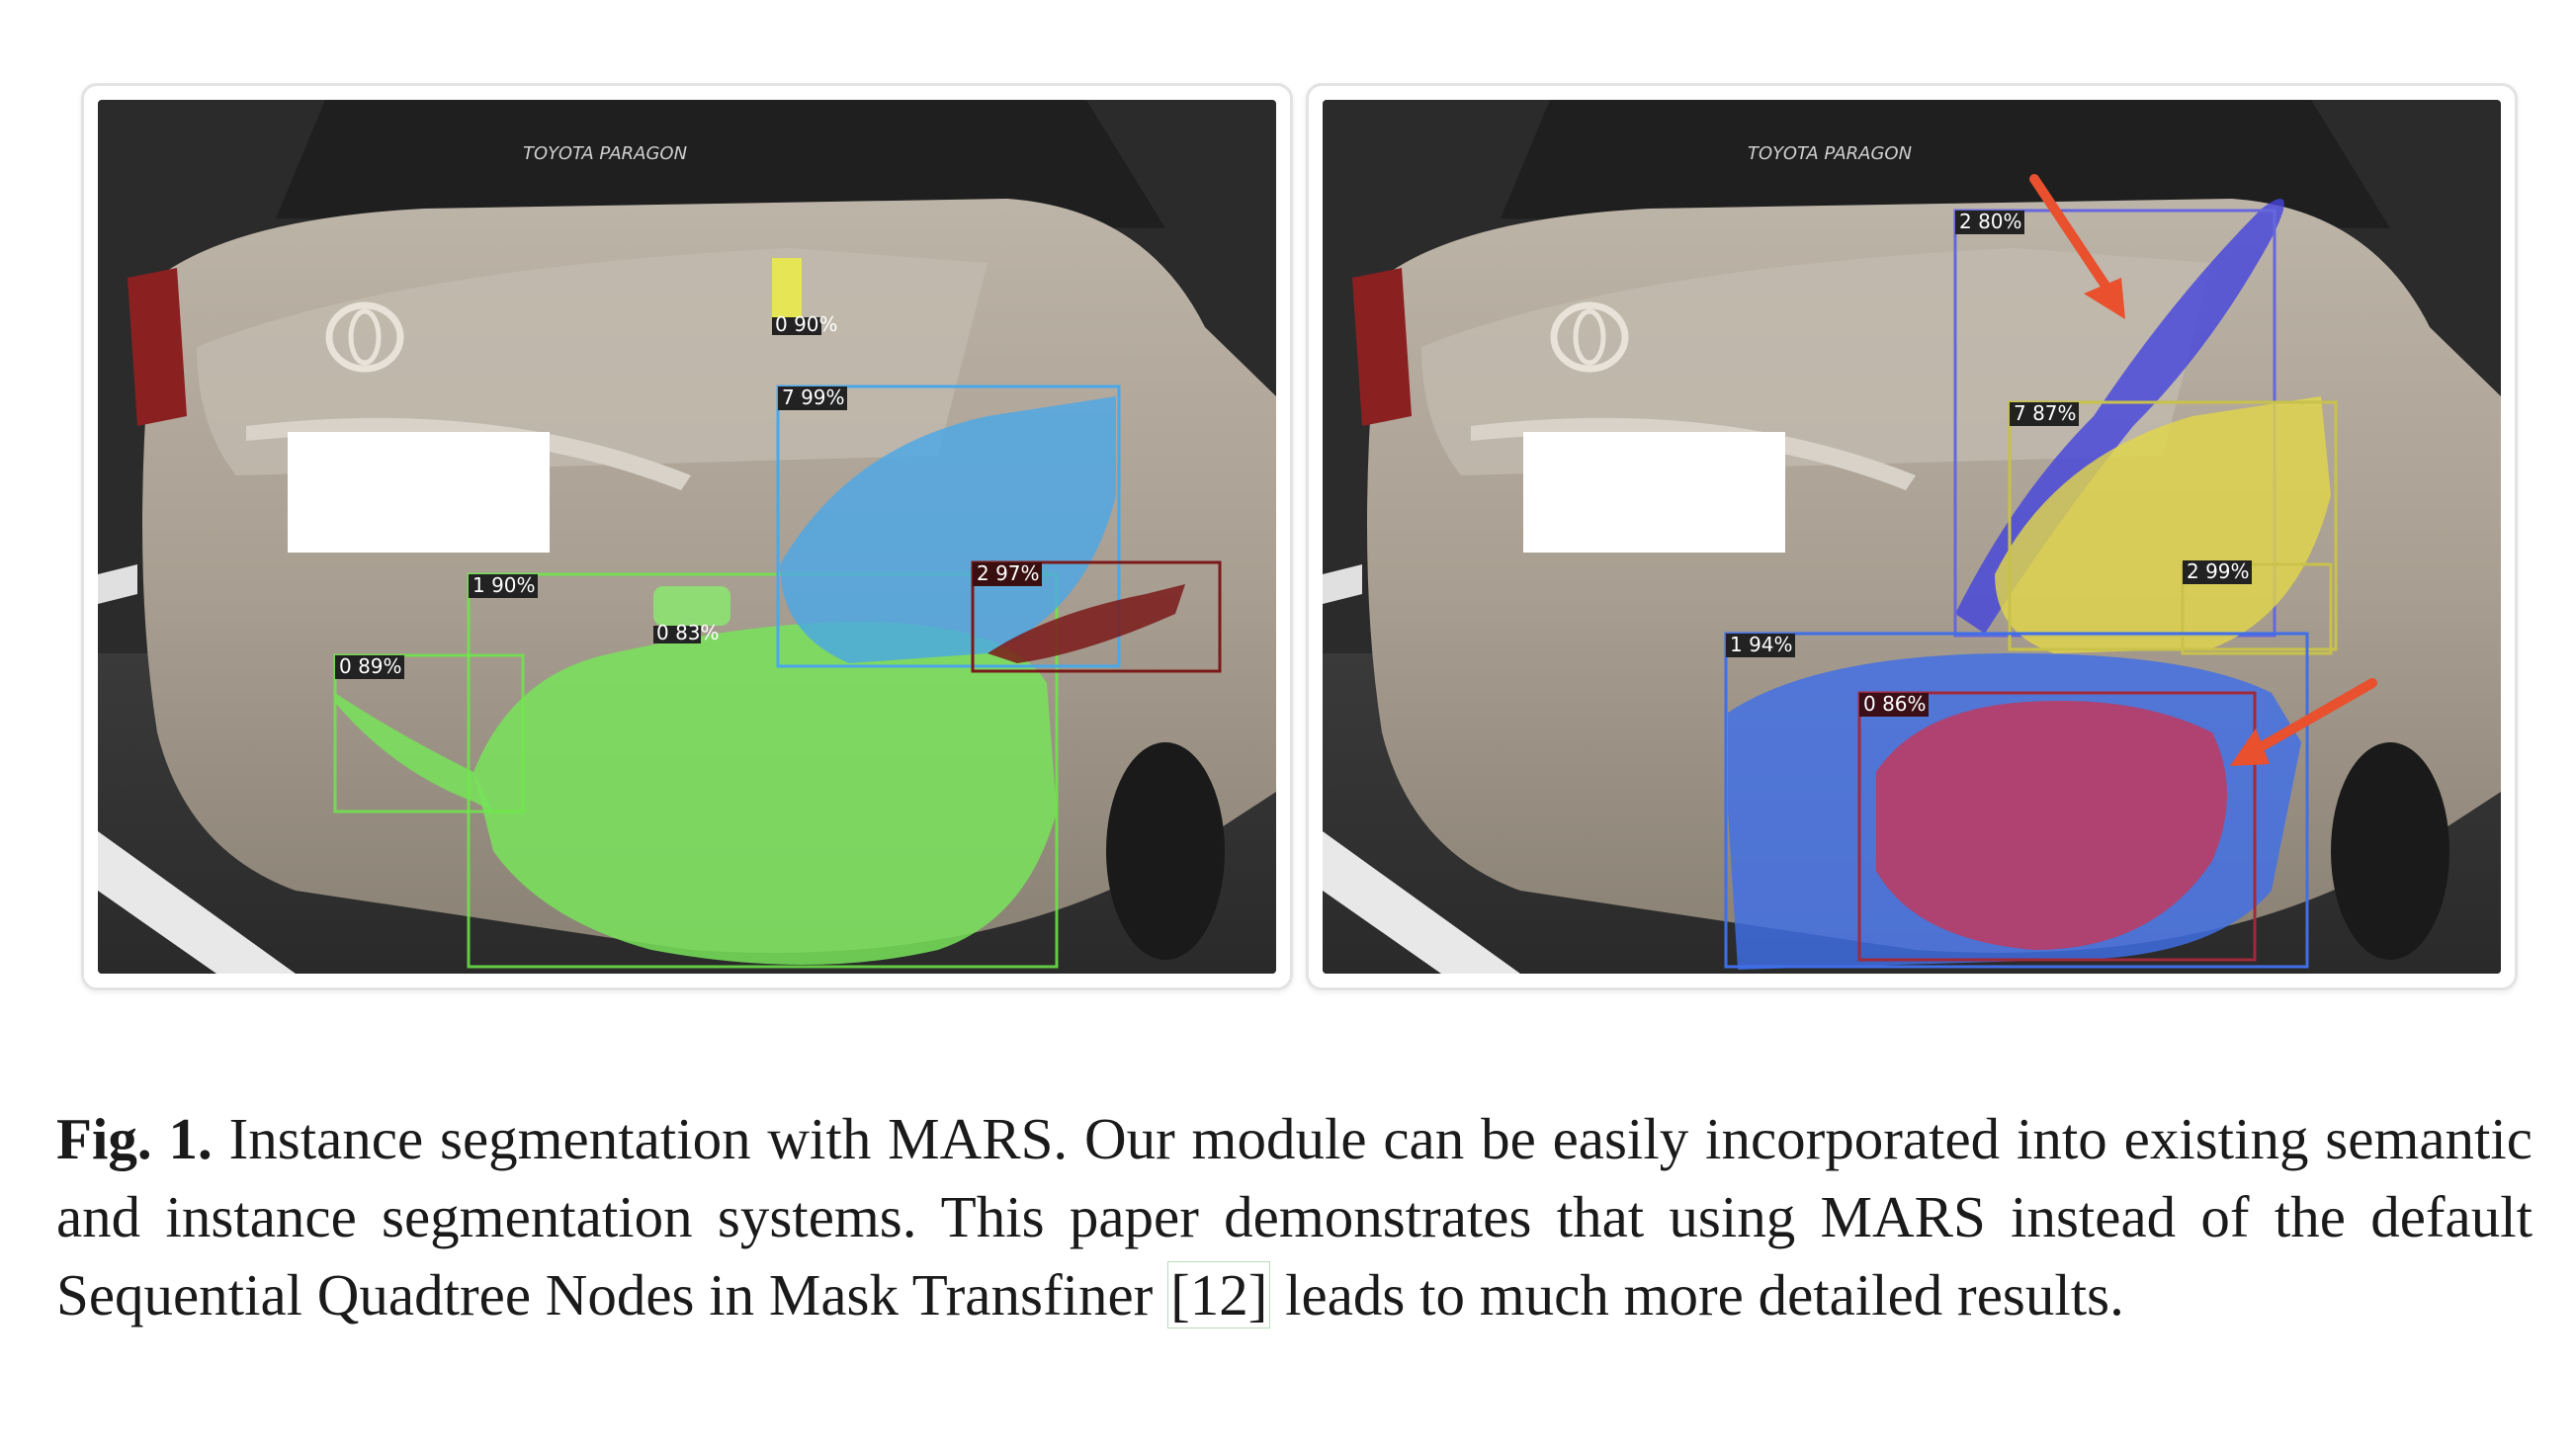 This screenshot has width=2576, height=1455. I want to click on svg-text: 7 99%, so click(813, 397).